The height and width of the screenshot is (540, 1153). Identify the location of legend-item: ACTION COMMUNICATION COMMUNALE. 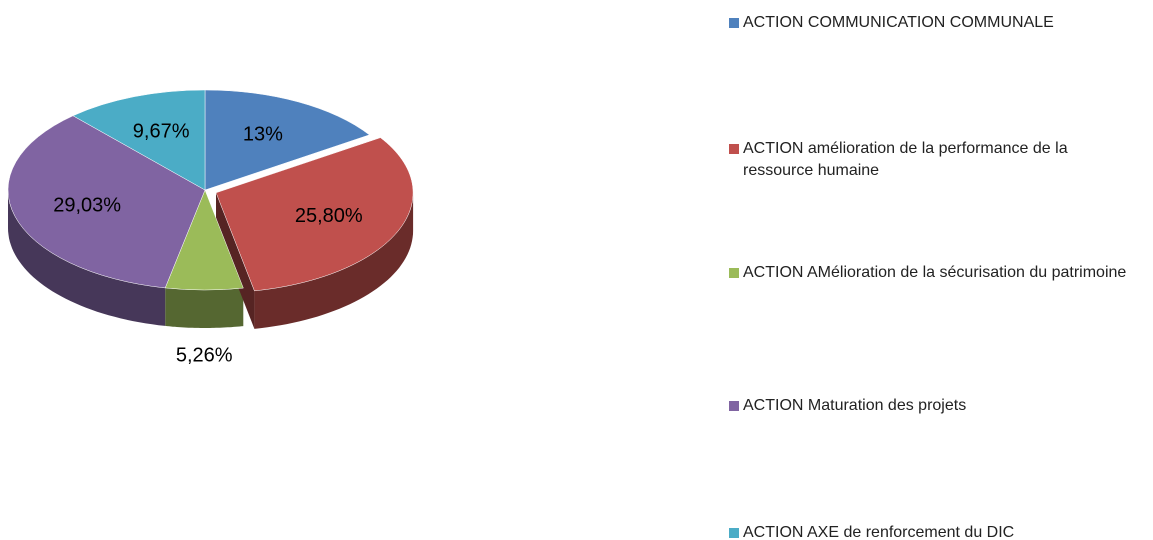
(934, 23).